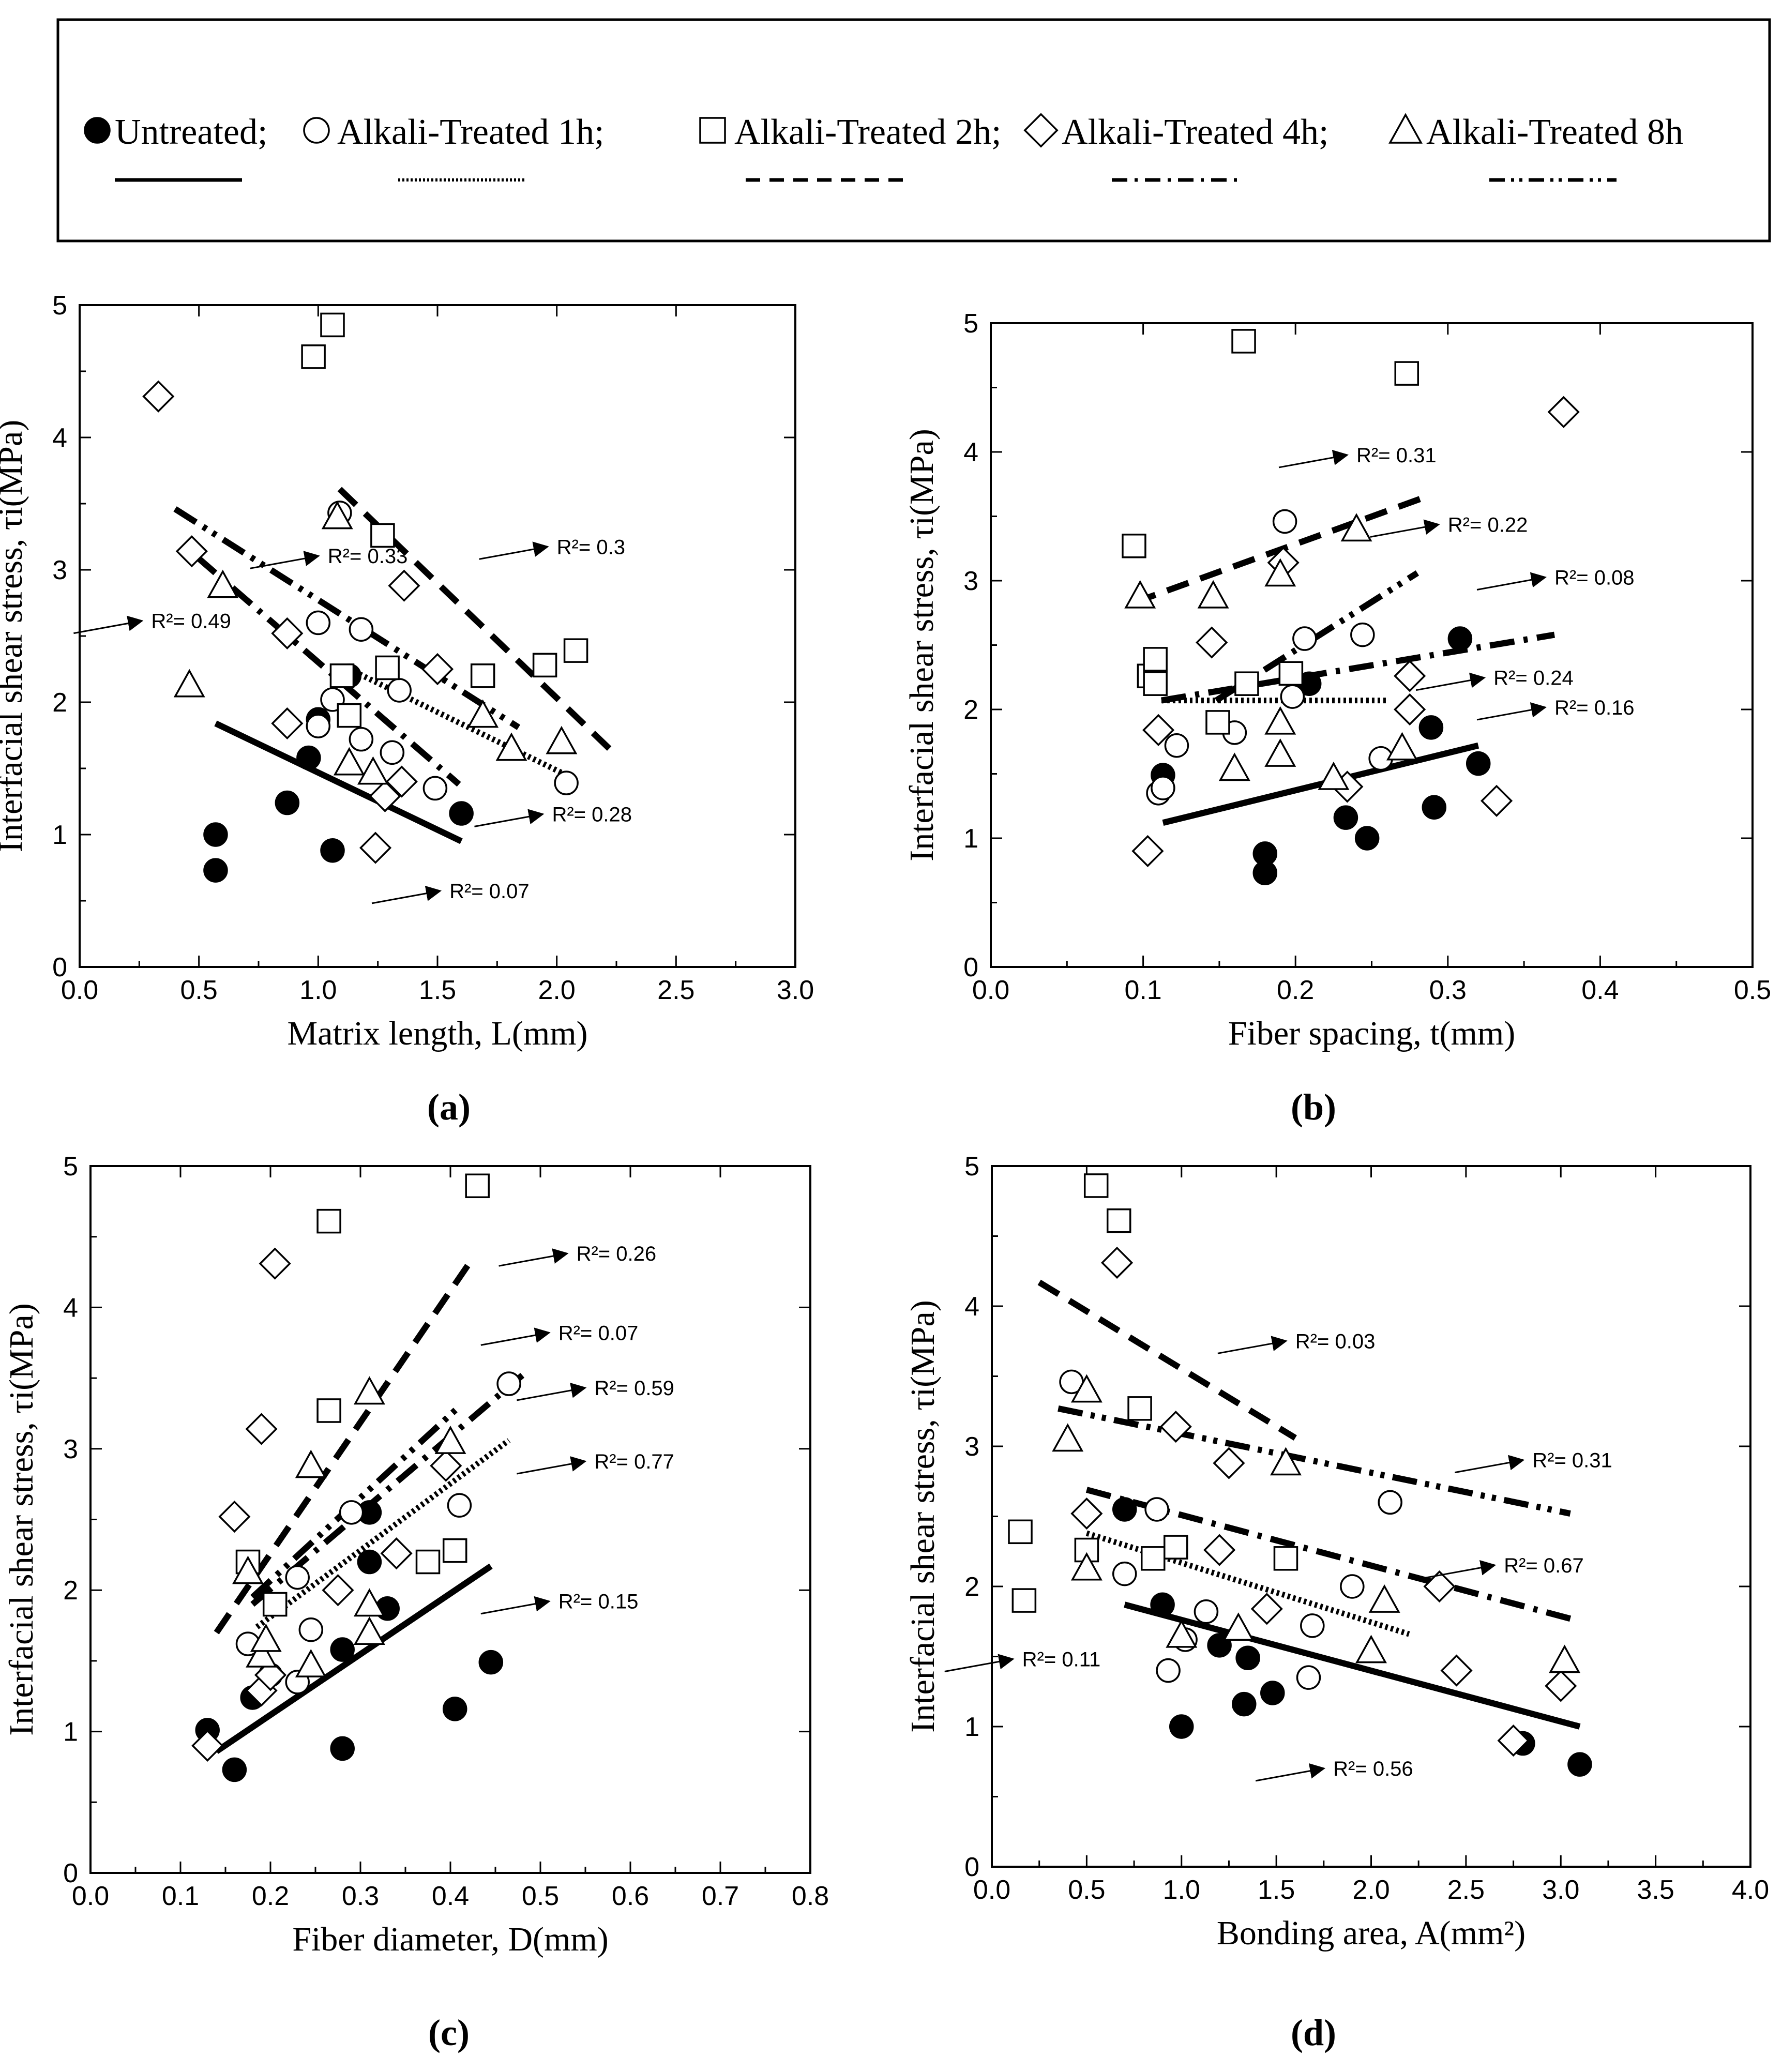 This screenshot has height=2072, width=1782. What do you see at coordinates (1396, 455) in the screenshot?
I see `r2-annotation: R²= 0.31` at bounding box center [1396, 455].